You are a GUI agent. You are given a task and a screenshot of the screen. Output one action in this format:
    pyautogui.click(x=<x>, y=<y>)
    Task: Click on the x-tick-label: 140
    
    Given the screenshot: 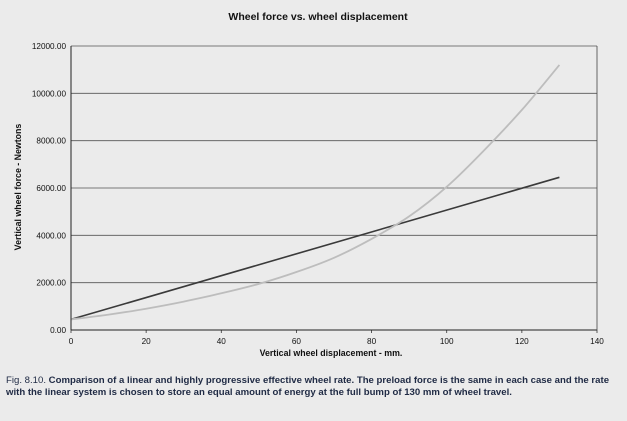 What is the action you would take?
    pyautogui.click(x=597, y=341)
    